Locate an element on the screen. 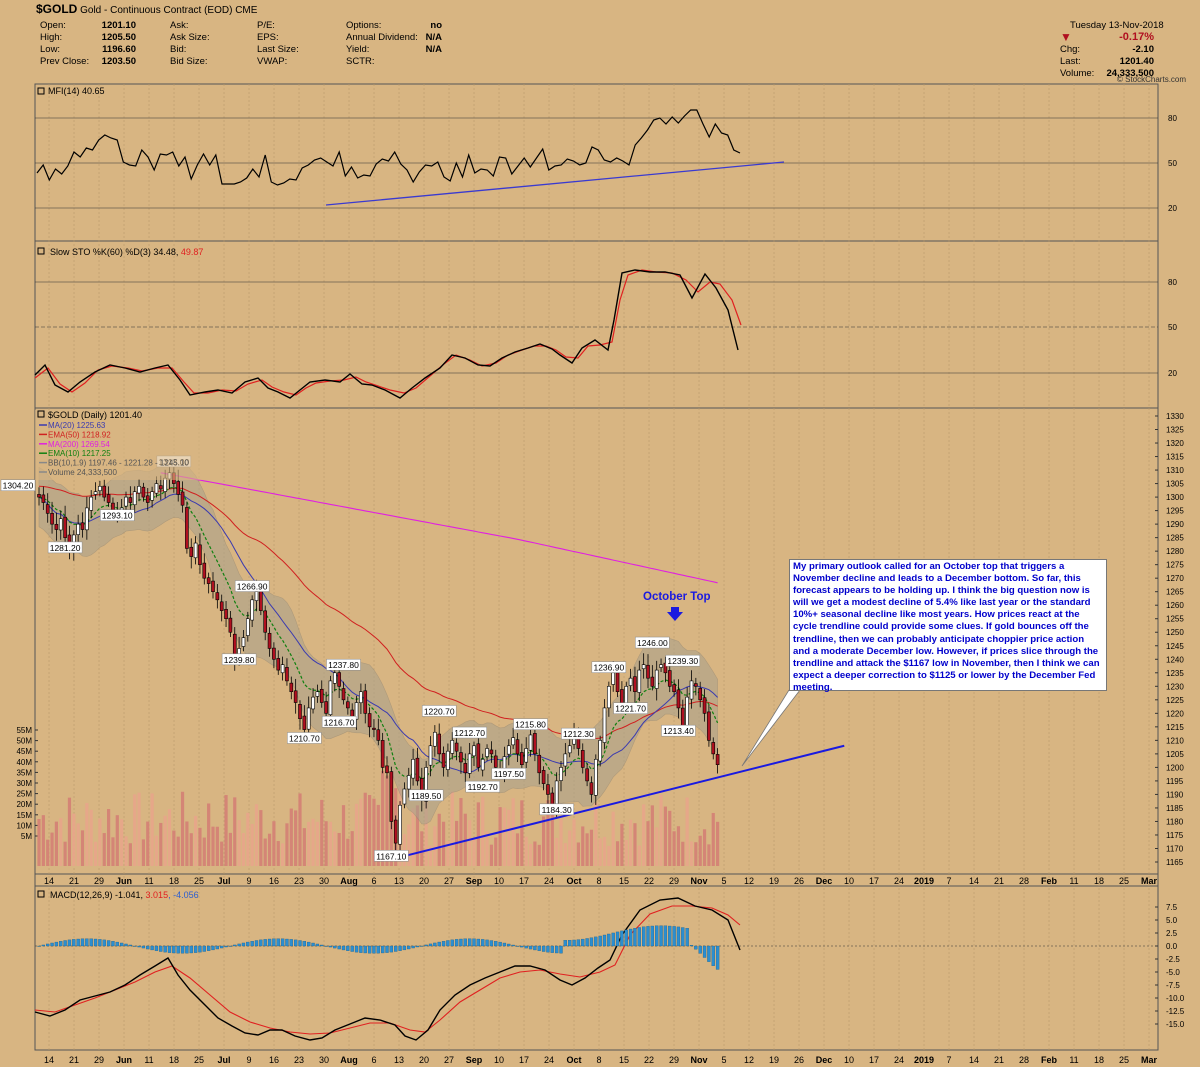 The width and height of the screenshot is (1200, 1067). macd-y-label: 5.0 is located at coordinates (1172, 920).